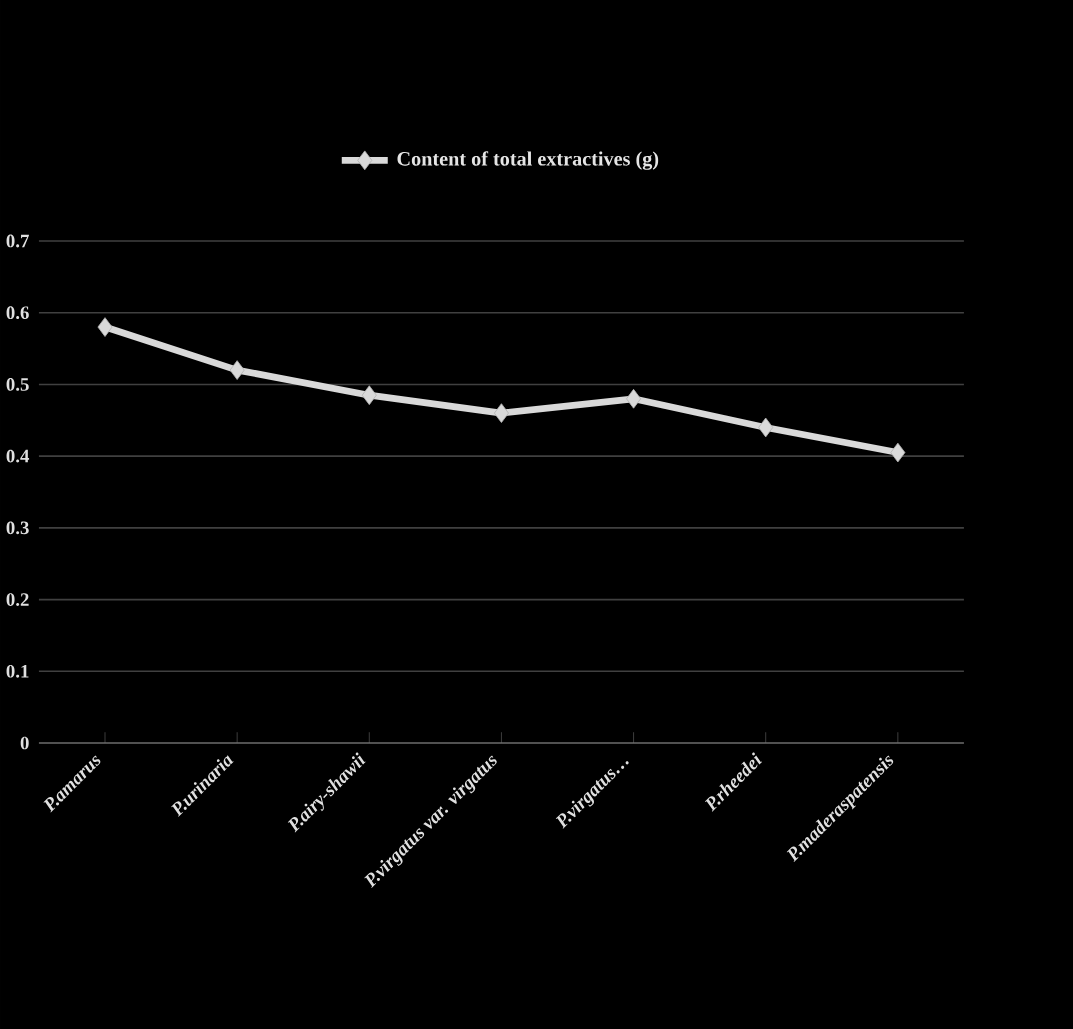 This screenshot has height=1029, width=1073. I want to click on y-tick-label: 0.6, so click(17, 313).